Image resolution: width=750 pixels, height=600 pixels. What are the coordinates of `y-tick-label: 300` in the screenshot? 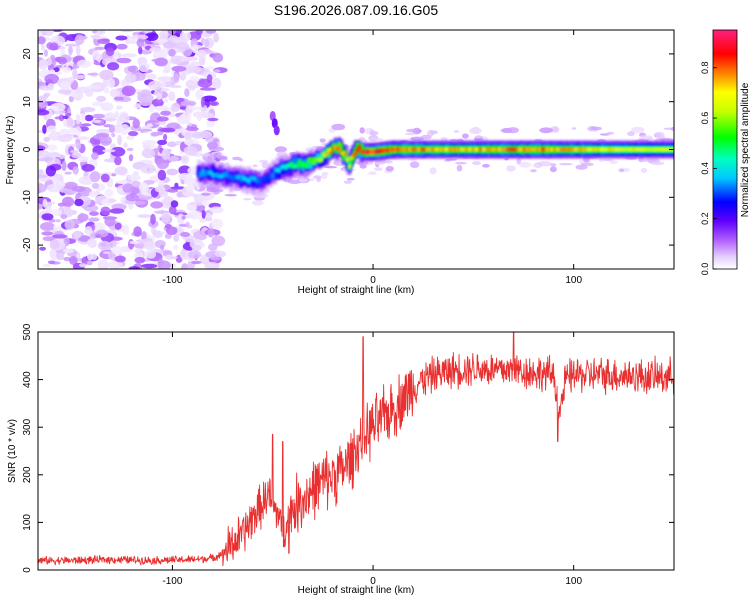 It's located at (27, 426).